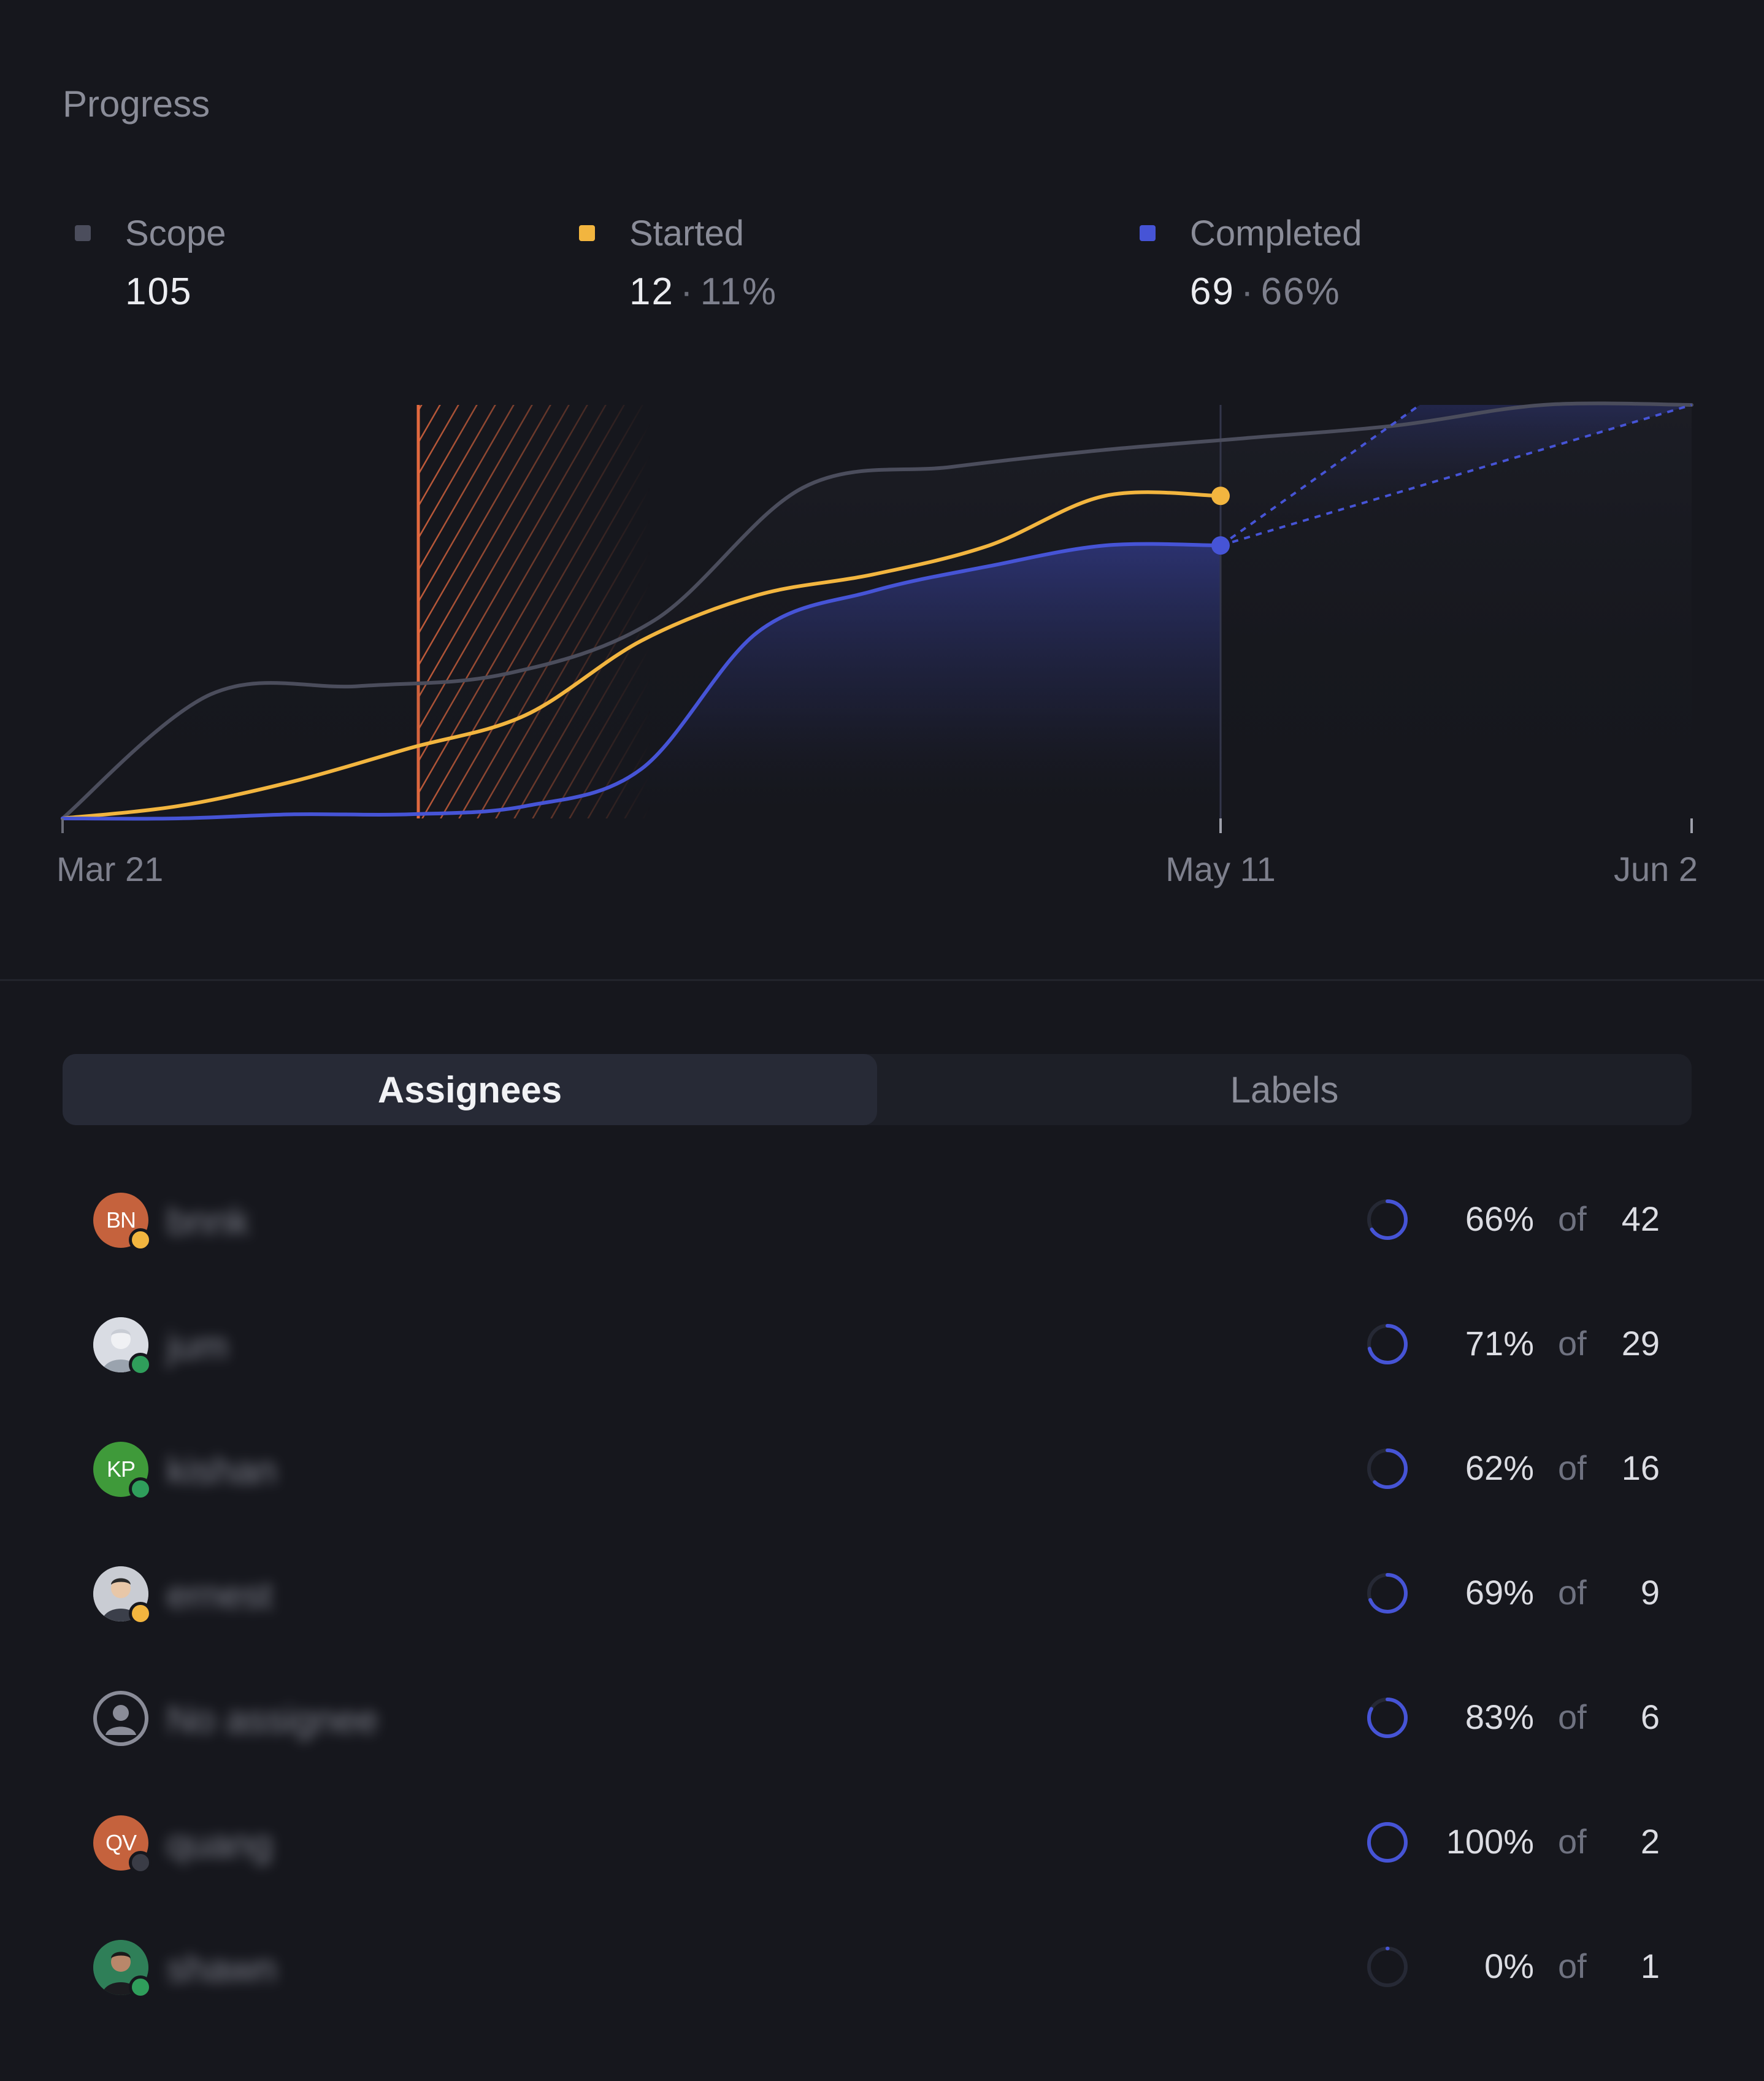 The width and height of the screenshot is (1764, 2081). Describe the element at coordinates (121, 1220) in the screenshot. I see `avatar-initials: BN` at that location.